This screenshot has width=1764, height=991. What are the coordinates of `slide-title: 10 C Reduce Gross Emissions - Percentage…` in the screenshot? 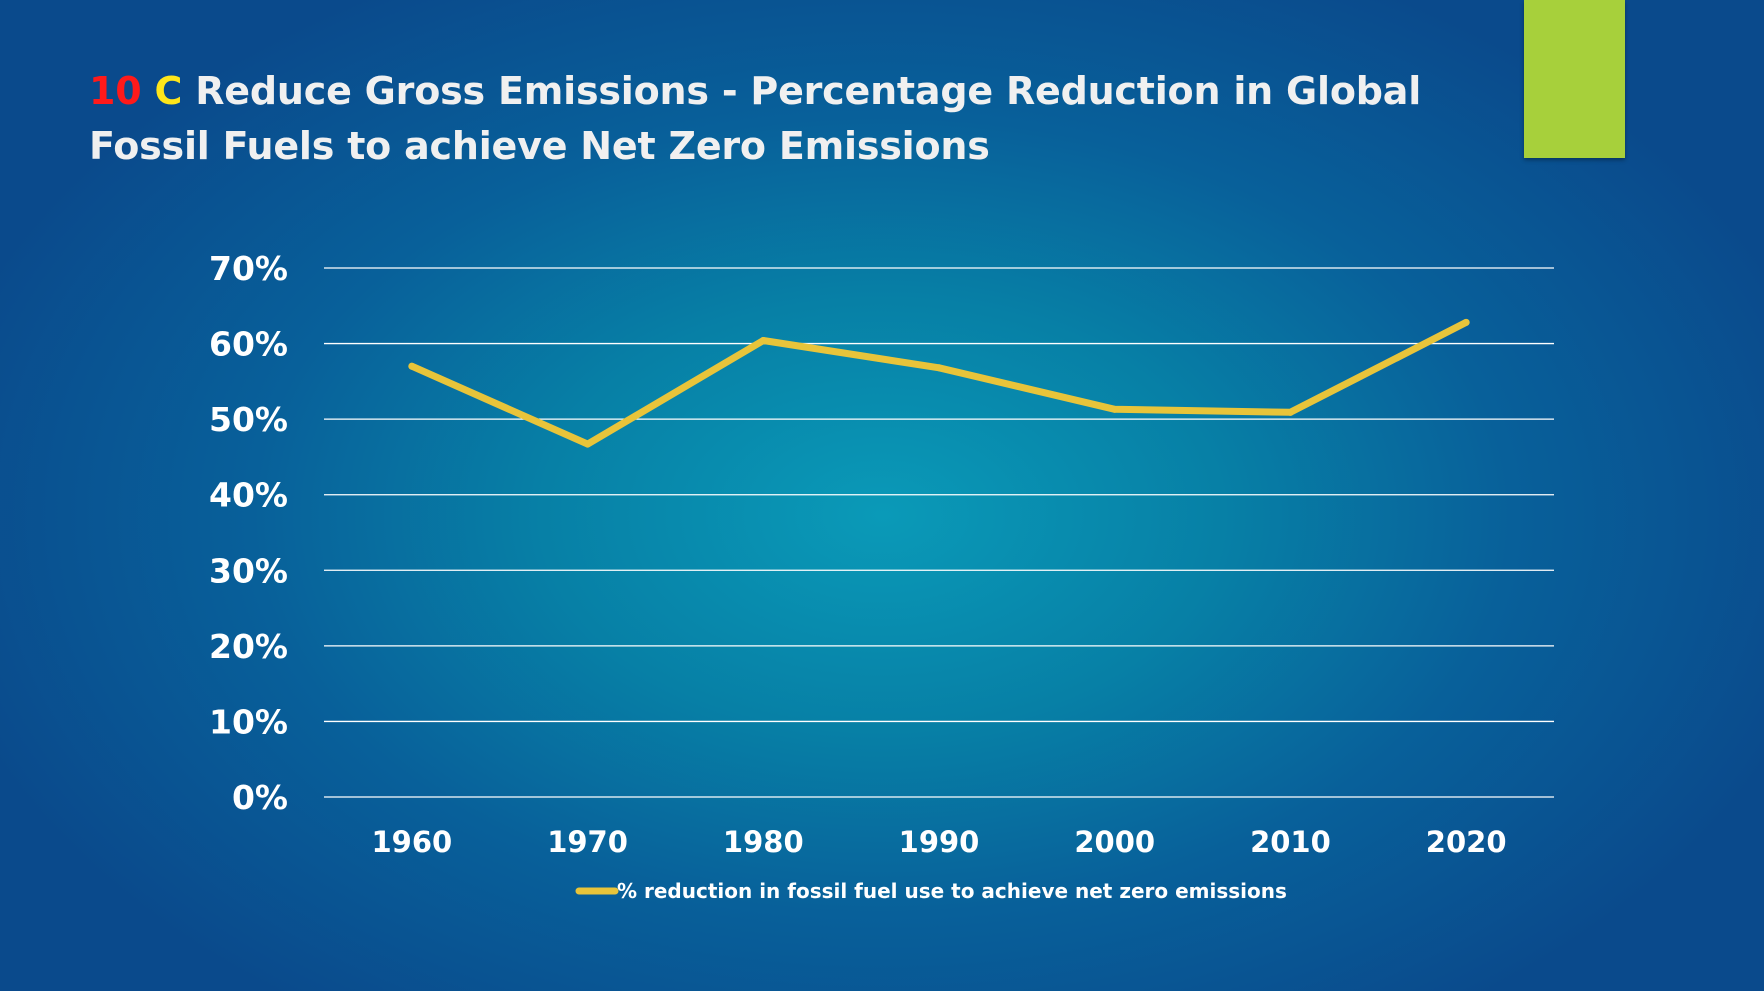 It's located at (779, 119).